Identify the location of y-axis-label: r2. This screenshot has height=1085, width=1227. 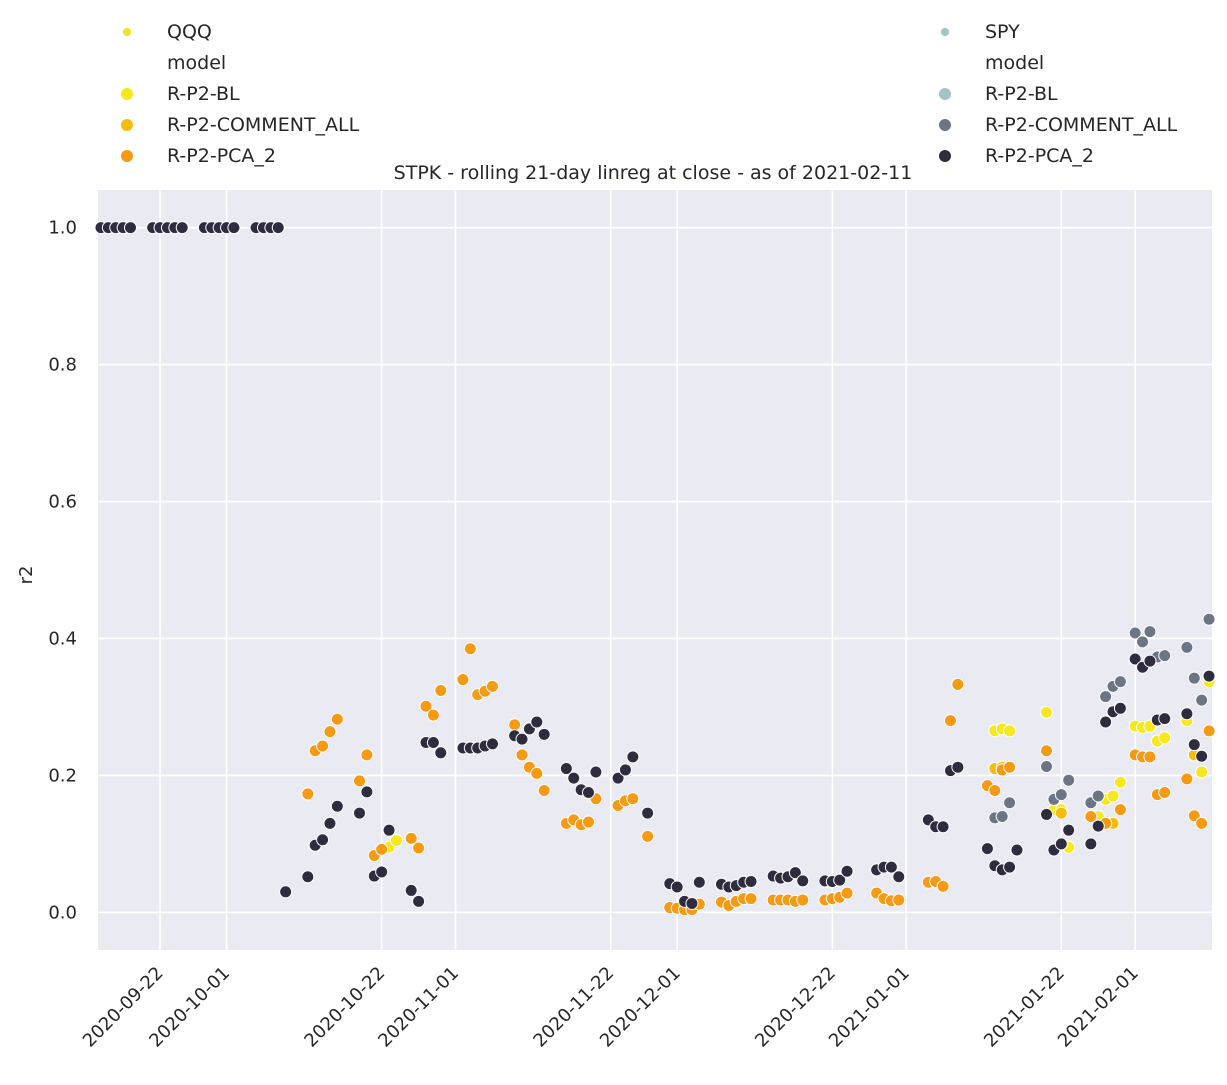
(26, 575).